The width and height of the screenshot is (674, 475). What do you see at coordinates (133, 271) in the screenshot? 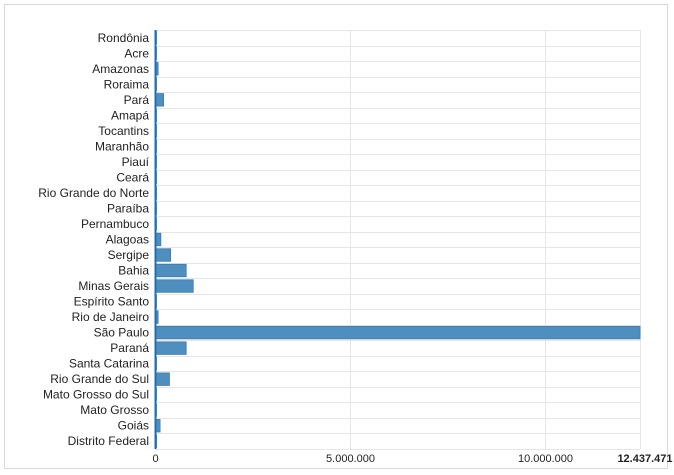
I see `category-label: Bahia` at bounding box center [133, 271].